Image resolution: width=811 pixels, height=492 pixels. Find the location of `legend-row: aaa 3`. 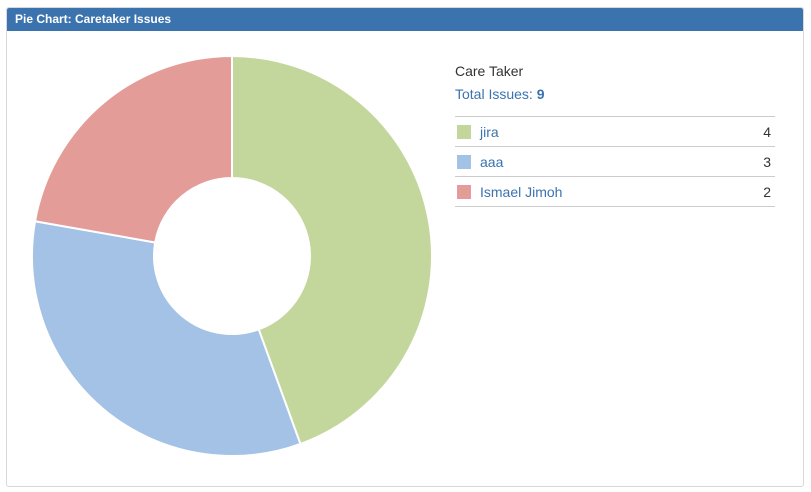

legend-row: aaa 3 is located at coordinates (615, 162).